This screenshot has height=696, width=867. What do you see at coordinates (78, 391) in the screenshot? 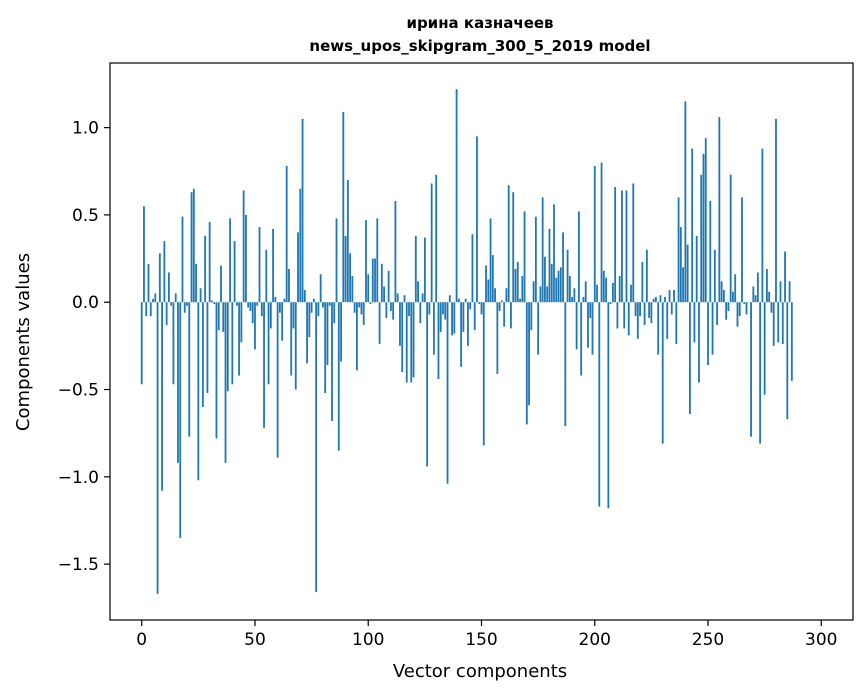
I see `y-tick-label: −0.5` at bounding box center [78, 391].